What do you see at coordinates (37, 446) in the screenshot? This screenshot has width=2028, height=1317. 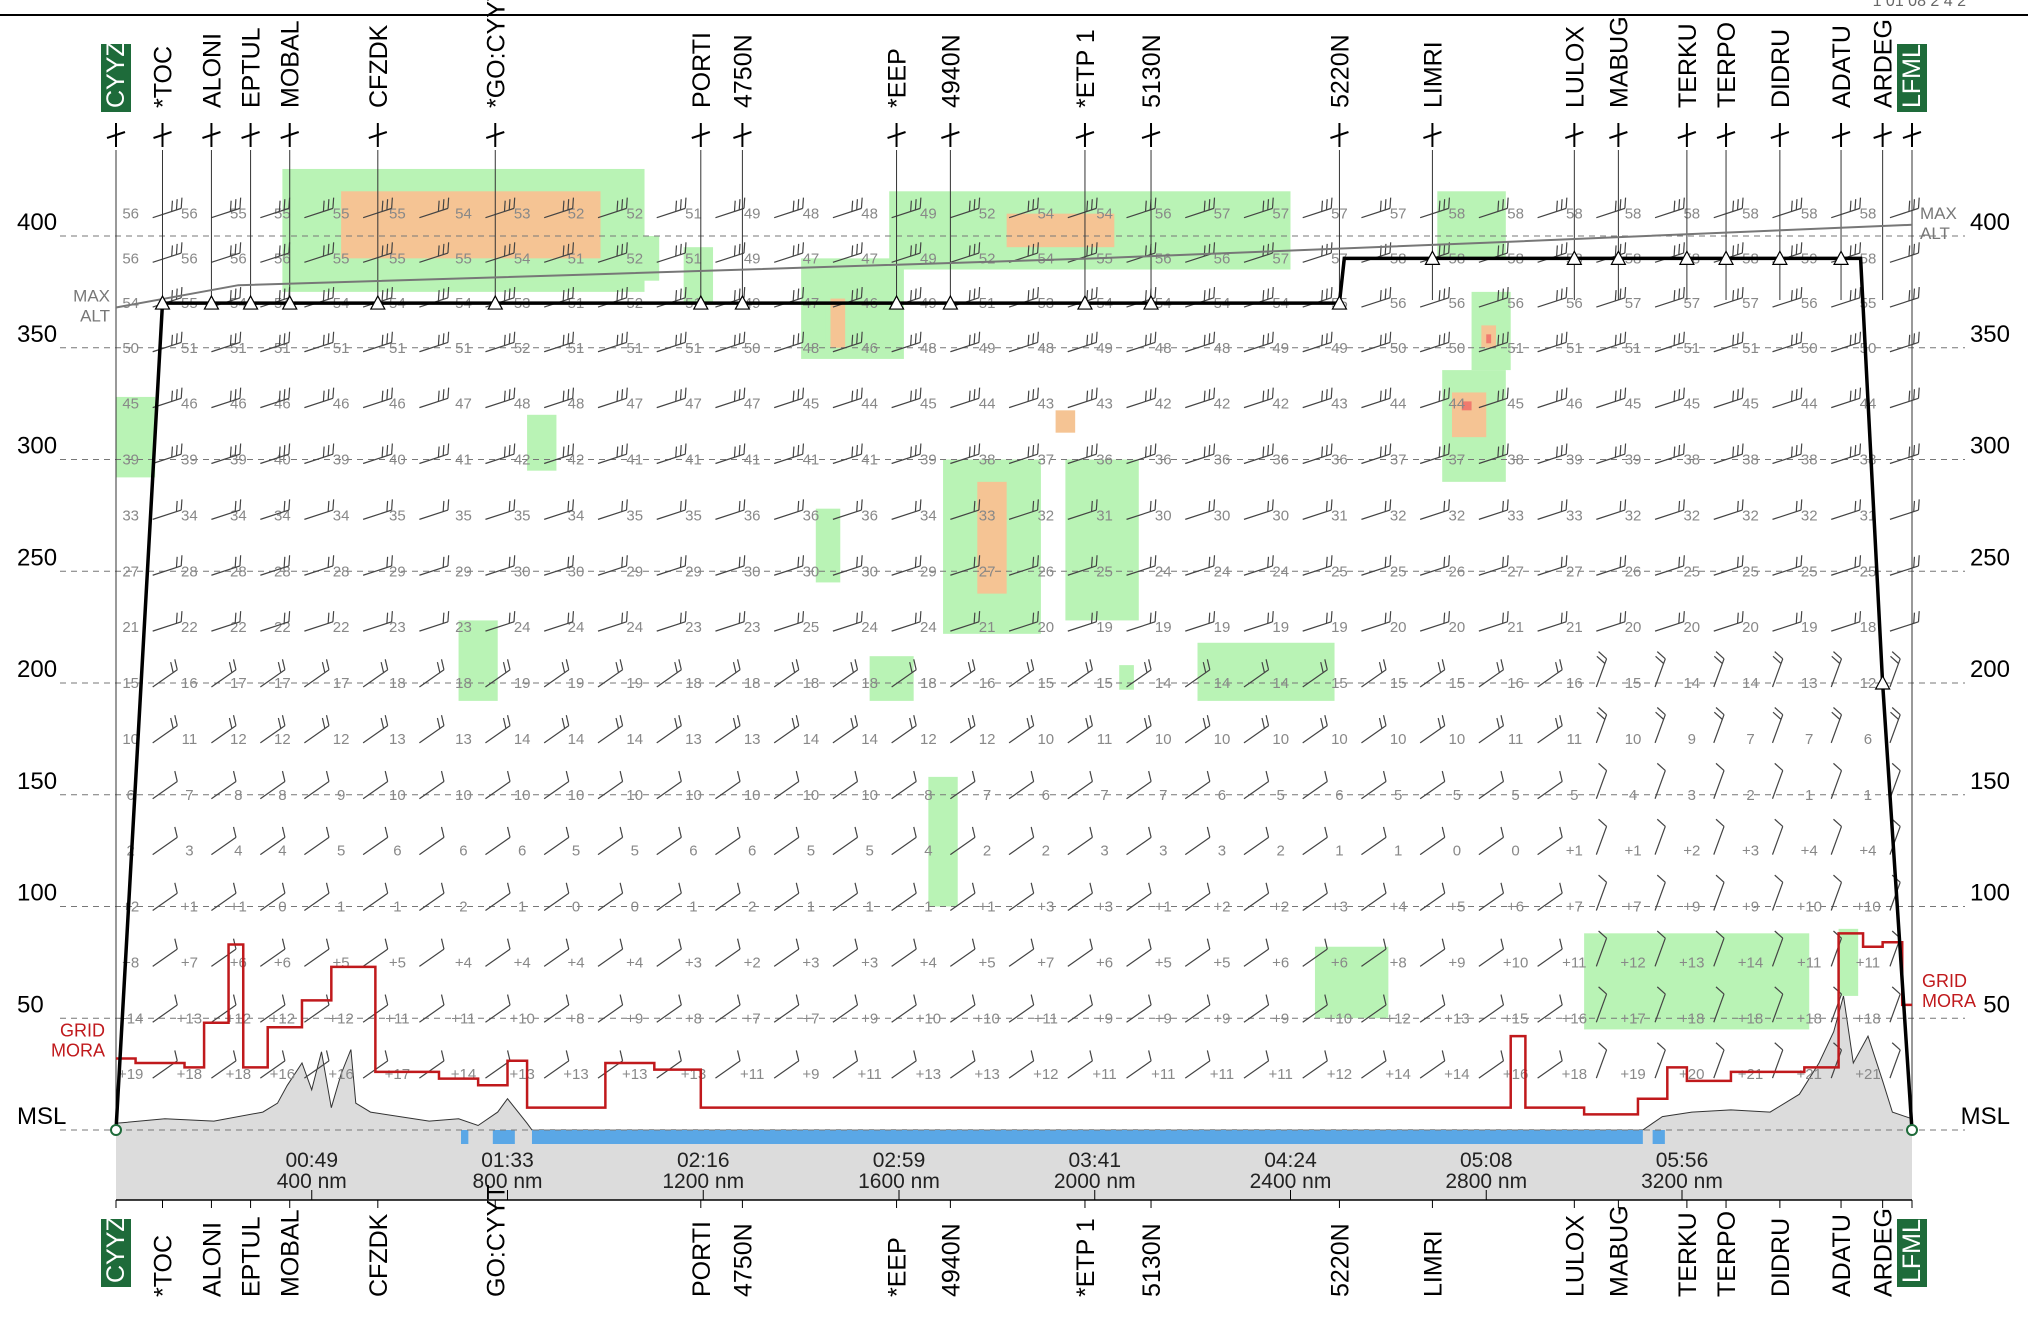 I see `fl-label-left: 300` at bounding box center [37, 446].